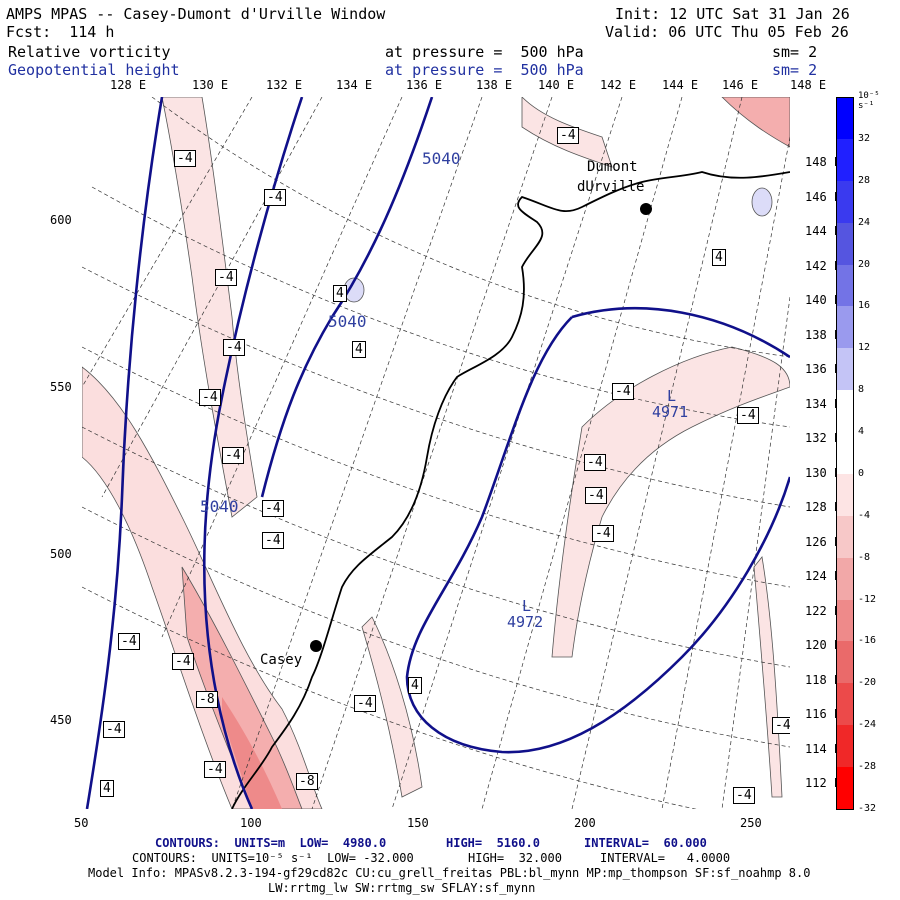  Describe the element at coordinates (316, 646) in the screenshot. I see `station-marker` at that location.